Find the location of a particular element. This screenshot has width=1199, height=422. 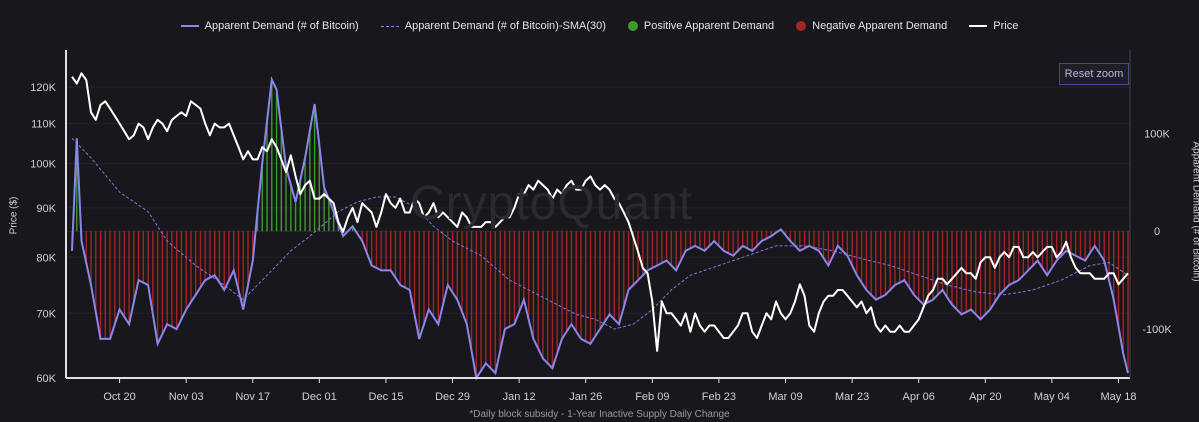

legend-label: Apparent Demand (# of Bitcoin)-SMA(30) is located at coordinates (505, 26).